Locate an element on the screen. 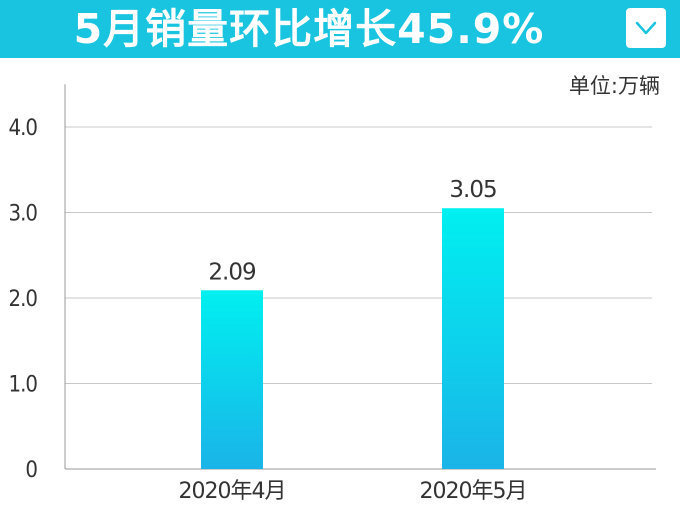  y-tick-label: 0 is located at coordinates (31, 470).